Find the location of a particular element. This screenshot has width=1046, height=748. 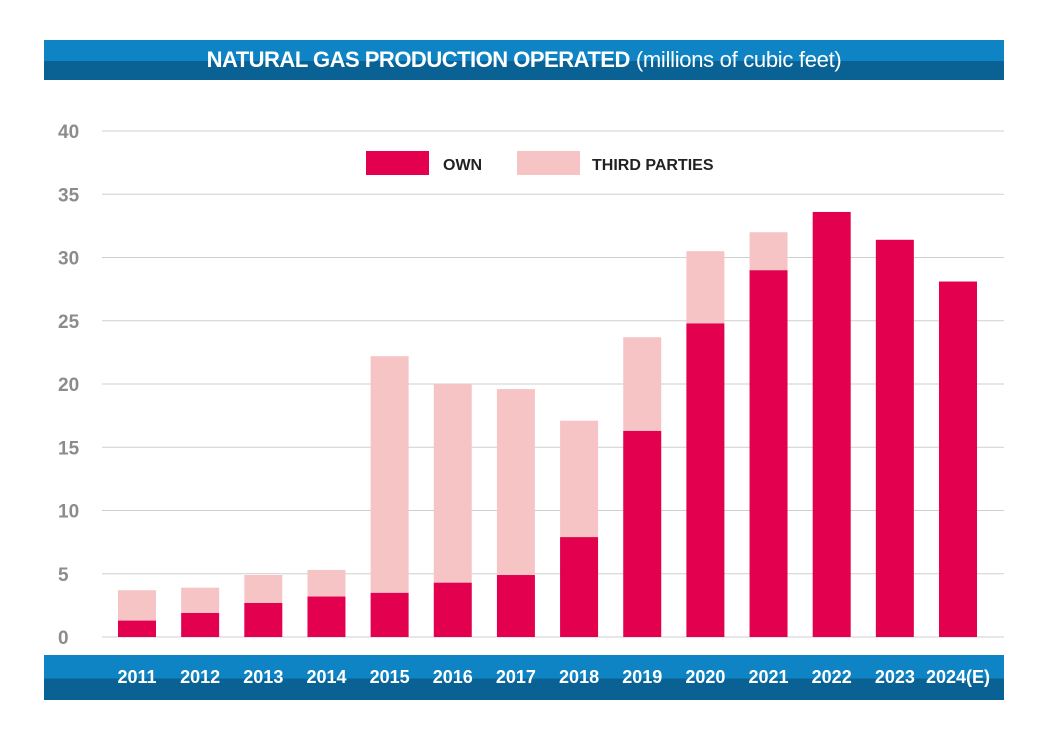

bar-own-2013 is located at coordinates (263, 619).